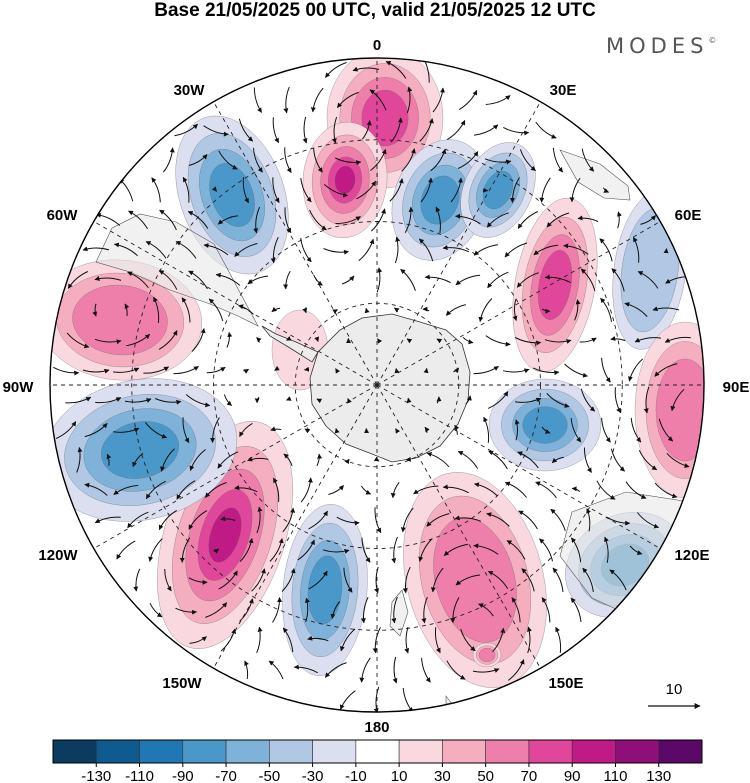 The height and width of the screenshot is (783, 750). I want to click on colorbar-tick-9: 50, so click(485, 775).